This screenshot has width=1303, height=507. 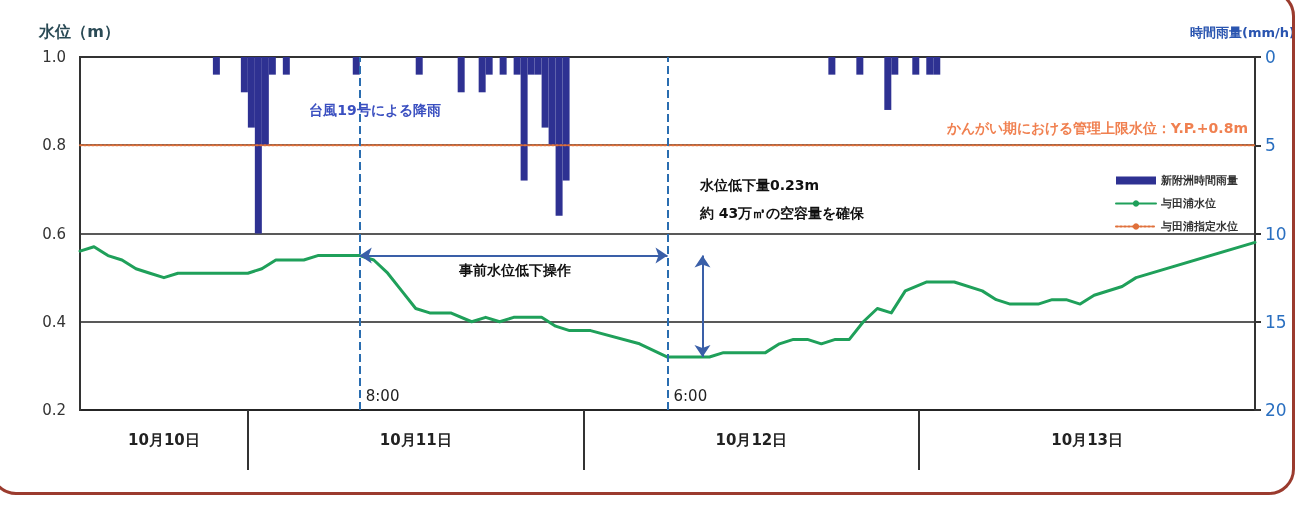 I want to click on y-tick-label: 0.8, so click(x=54, y=145).